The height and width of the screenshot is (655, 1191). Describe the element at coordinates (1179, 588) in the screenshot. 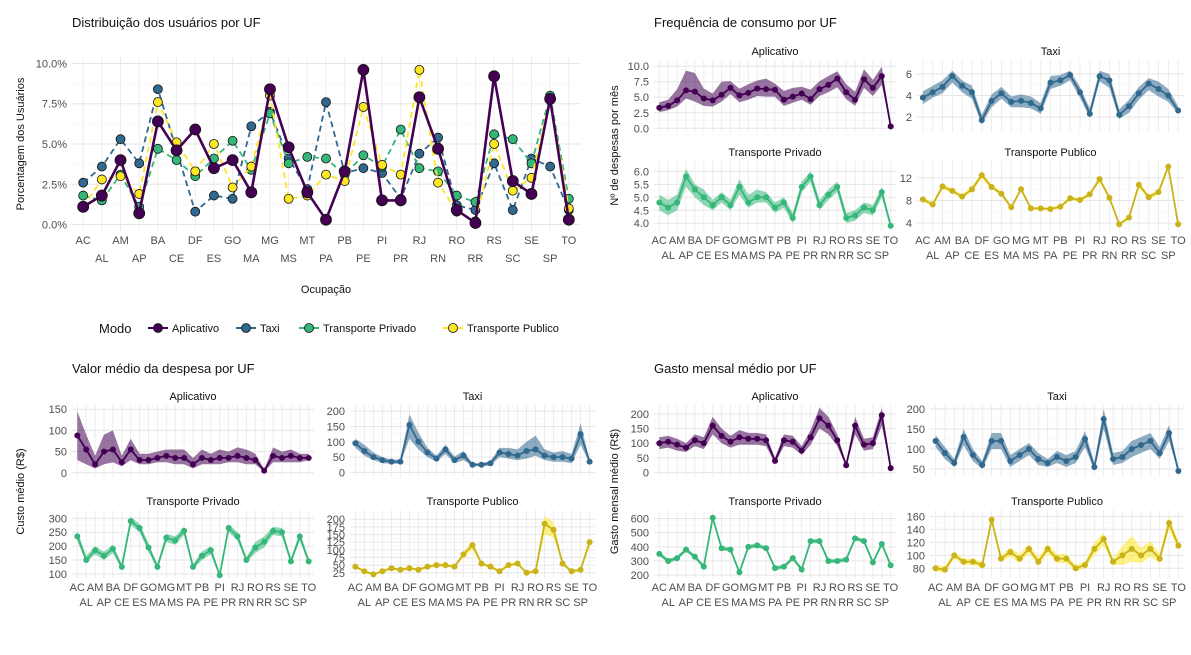

I see `x-tick-label: TO` at that location.